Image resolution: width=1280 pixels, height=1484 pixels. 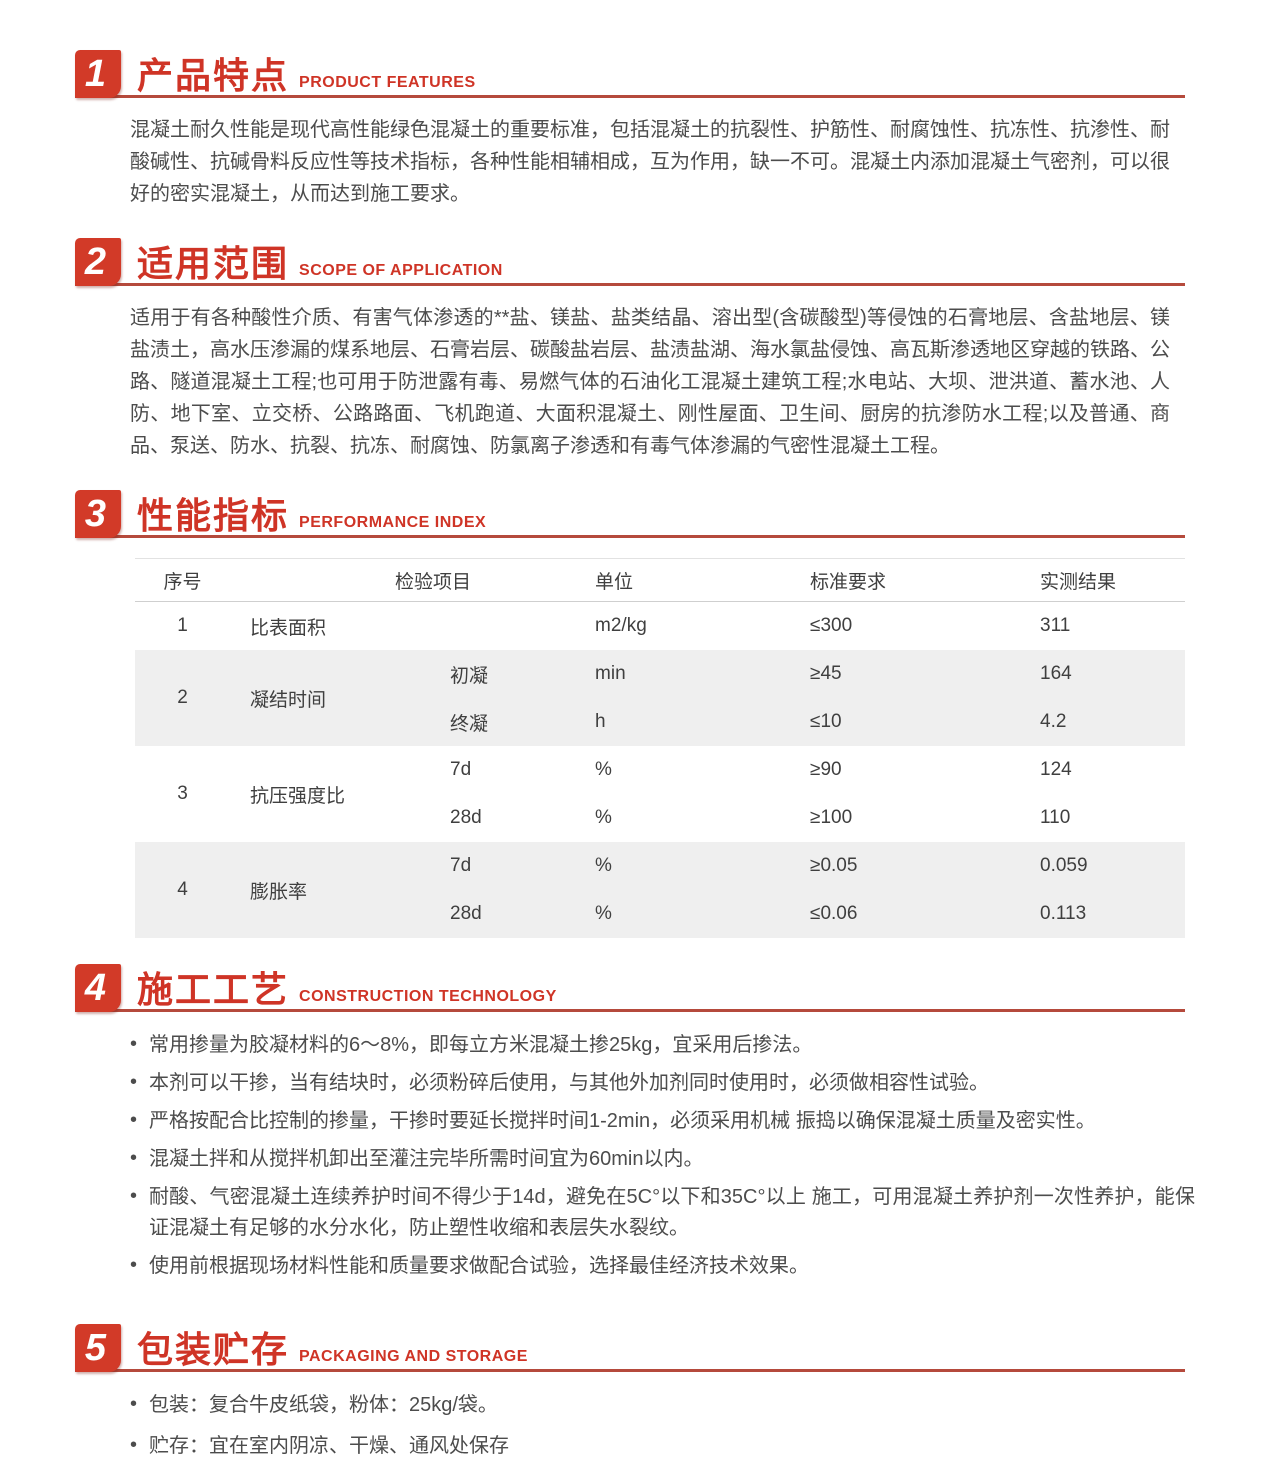 I want to click on cell-req: ≥45, so click(x=826, y=673).